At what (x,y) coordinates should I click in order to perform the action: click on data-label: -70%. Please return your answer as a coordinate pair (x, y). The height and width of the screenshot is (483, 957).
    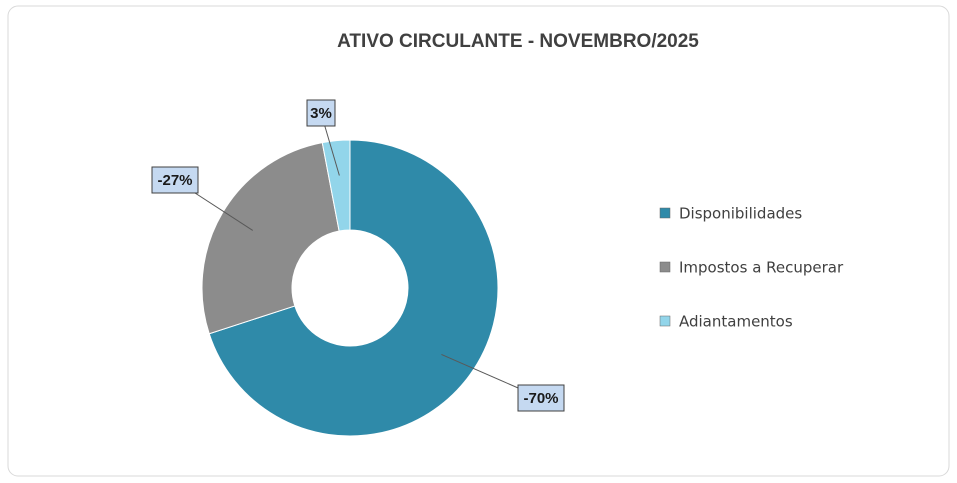
    Looking at the image, I should click on (540, 398).